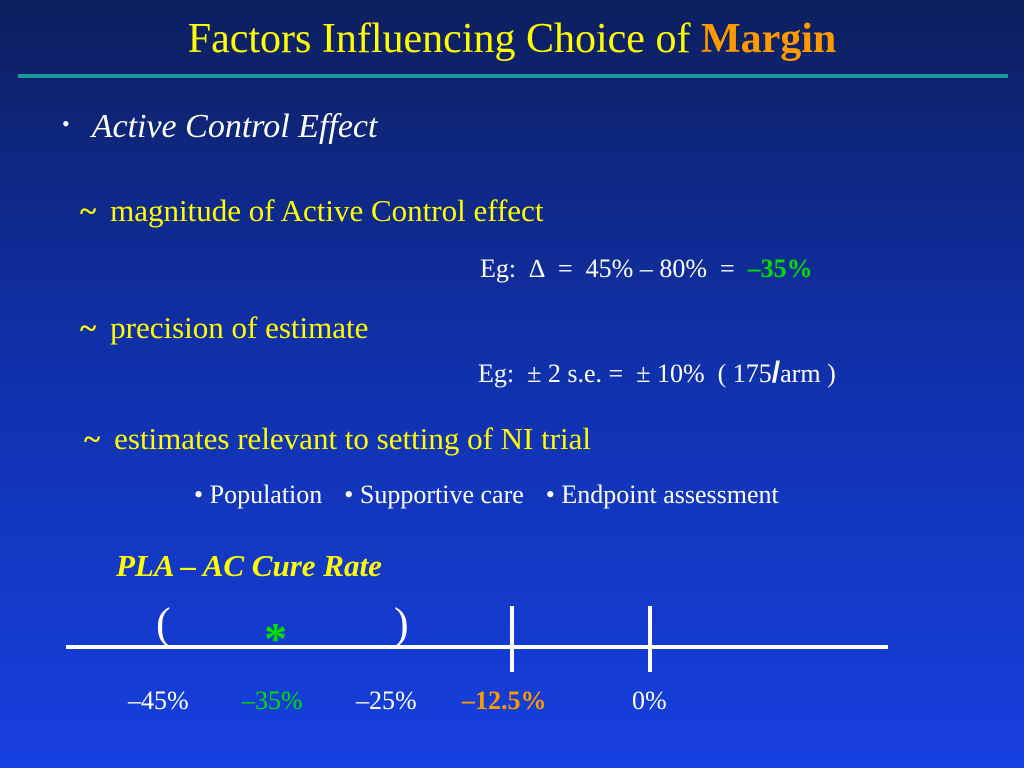 The image size is (1024, 768). What do you see at coordinates (662, 494) in the screenshot?
I see `item-endpoint-assessment: • Endpoint assessment` at bounding box center [662, 494].